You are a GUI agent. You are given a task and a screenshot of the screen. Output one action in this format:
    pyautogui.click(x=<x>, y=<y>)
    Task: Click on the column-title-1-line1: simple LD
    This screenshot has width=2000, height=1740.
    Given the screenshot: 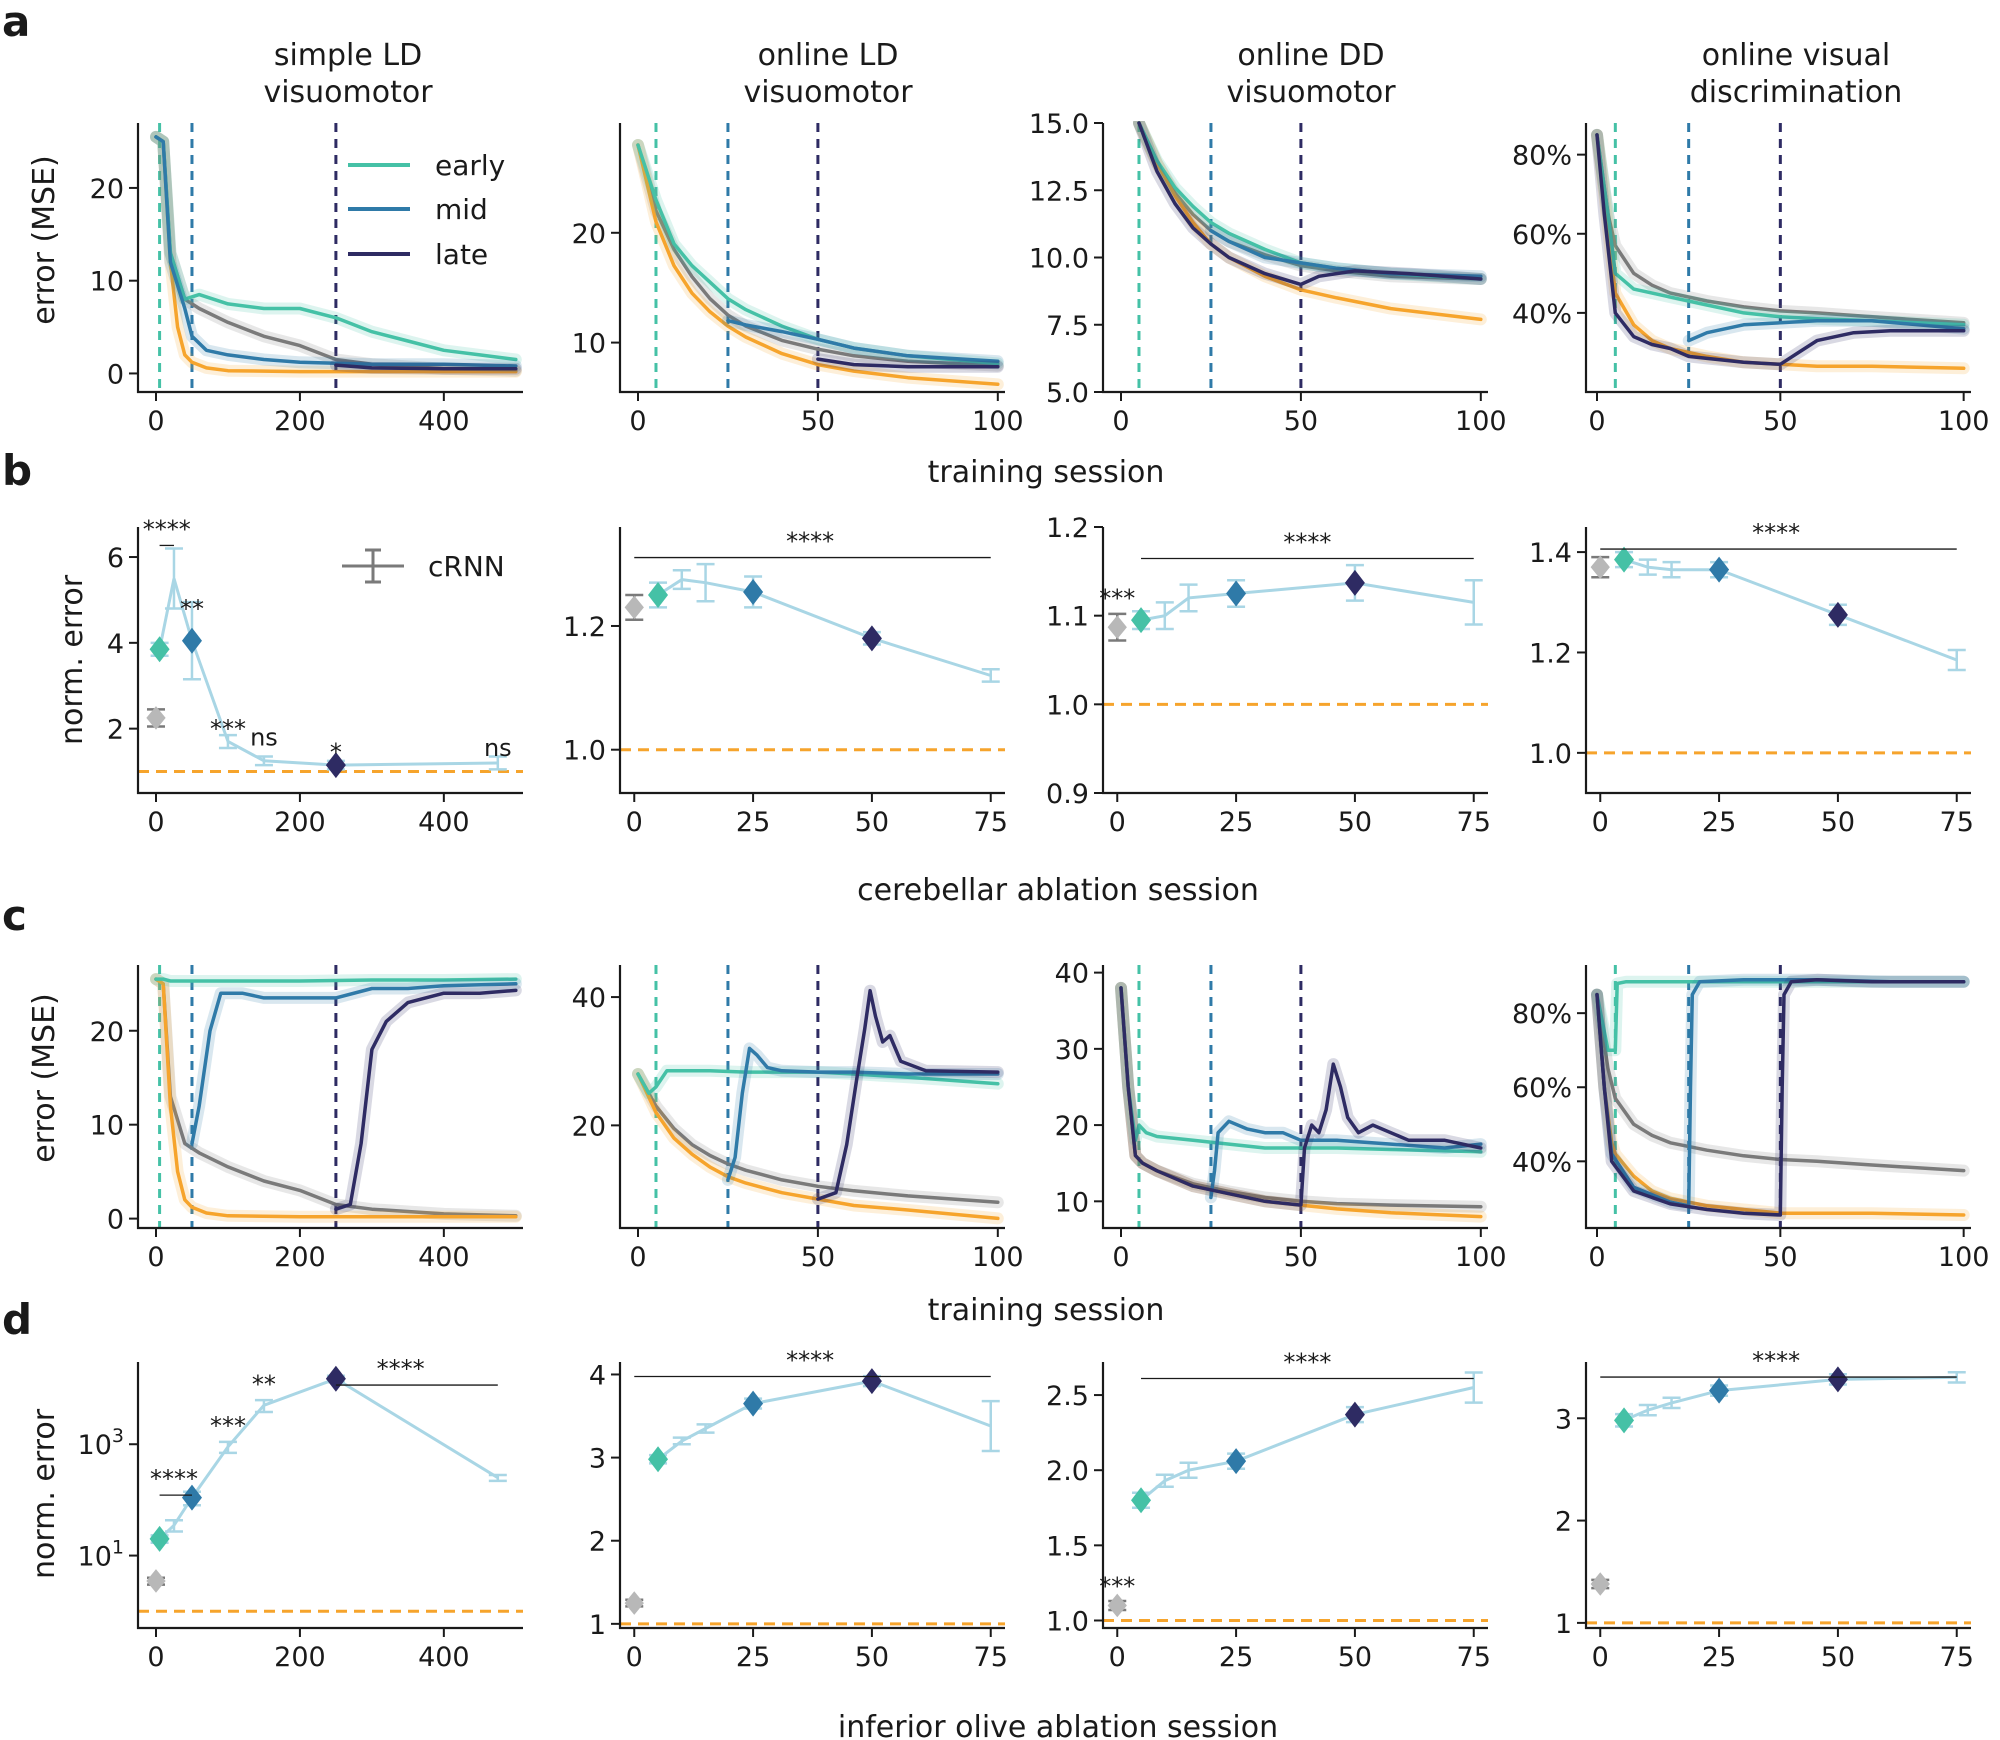 What is the action you would take?
    pyautogui.click(x=348, y=55)
    